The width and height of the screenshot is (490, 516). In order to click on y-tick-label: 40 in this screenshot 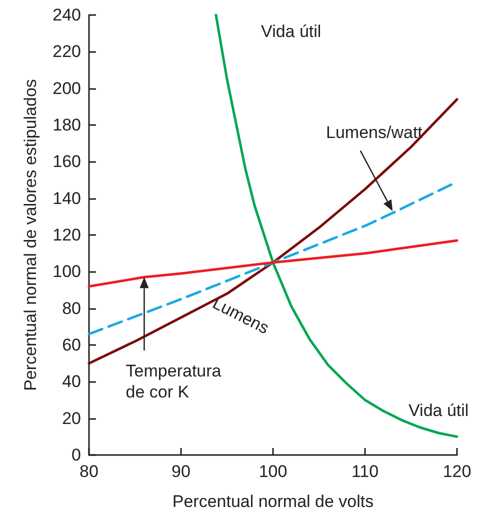, I will do `click(71, 382)`.